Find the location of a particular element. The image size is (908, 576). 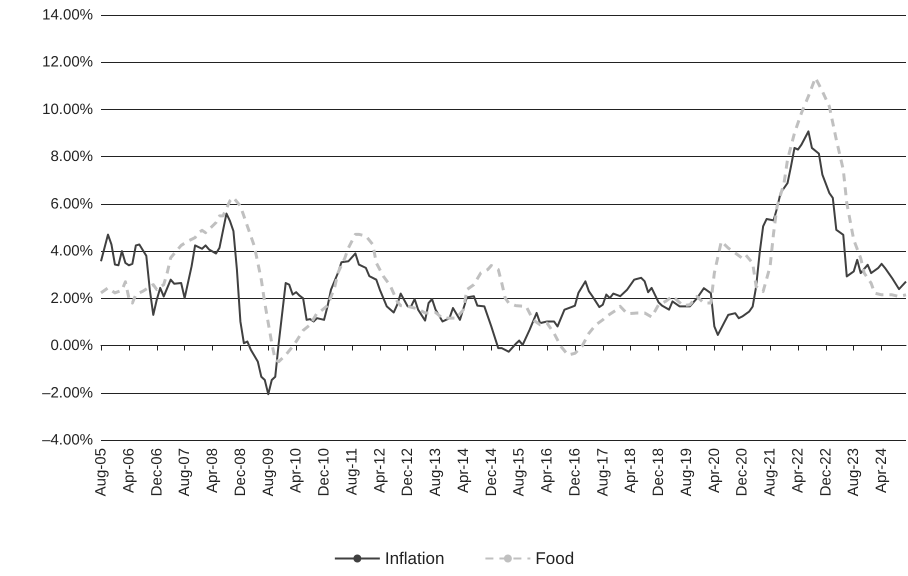

x-tick-label: Aug-11 is located at coordinates (351, 472).